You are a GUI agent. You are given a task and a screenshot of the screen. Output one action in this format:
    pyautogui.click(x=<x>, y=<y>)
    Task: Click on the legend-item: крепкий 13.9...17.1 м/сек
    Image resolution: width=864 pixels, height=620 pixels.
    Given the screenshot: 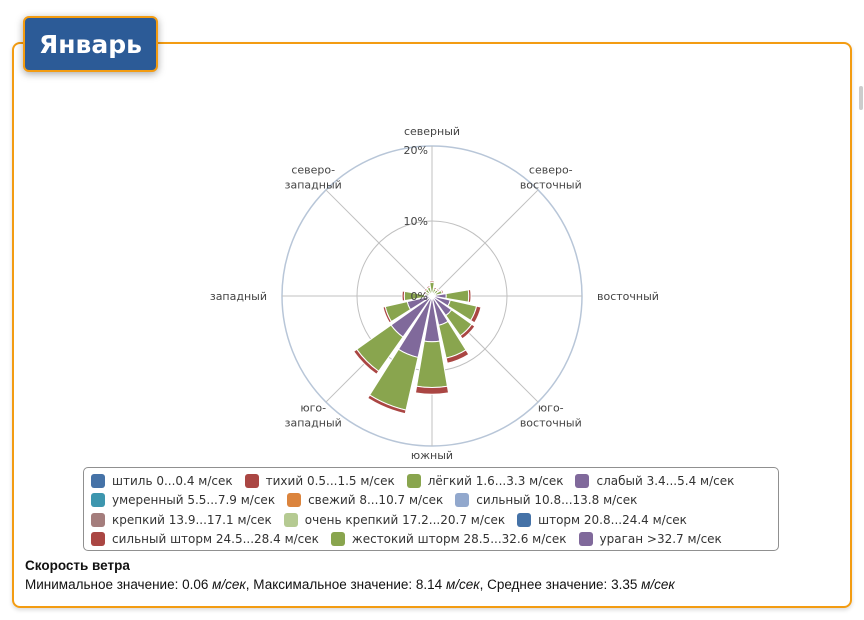 What is the action you would take?
    pyautogui.click(x=181, y=519)
    